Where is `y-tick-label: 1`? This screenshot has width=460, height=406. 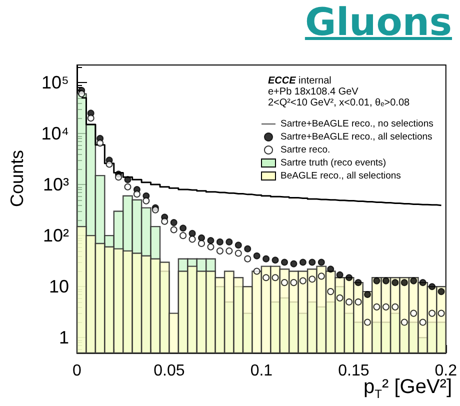 y-tick-label: 1 is located at coordinates (63, 338).